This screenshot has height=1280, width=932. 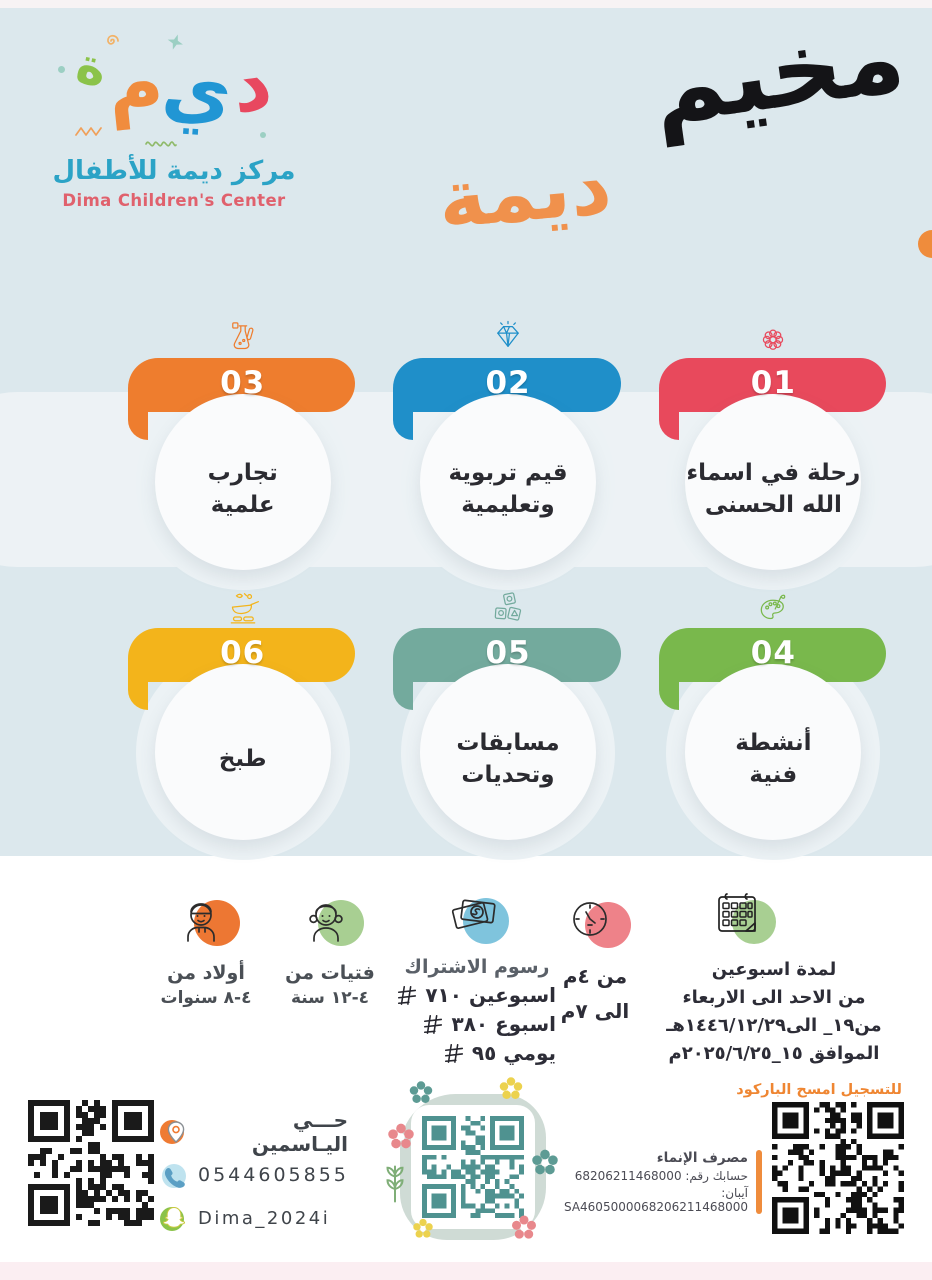 What do you see at coordinates (264, 1218) in the screenshot?
I see `contact-snapchat: Dima_2024i` at bounding box center [264, 1218].